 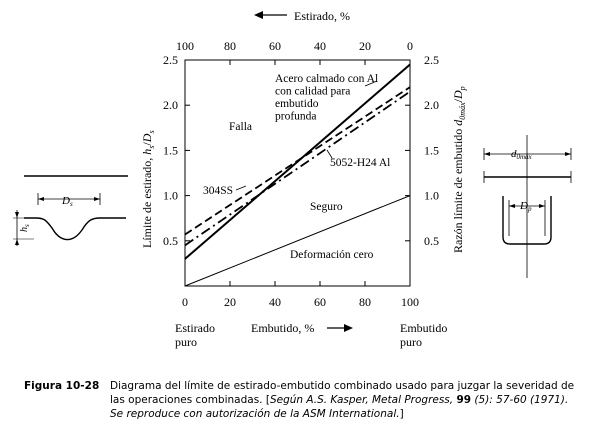 I want to click on dp-label: Dp, so click(x=525, y=206).